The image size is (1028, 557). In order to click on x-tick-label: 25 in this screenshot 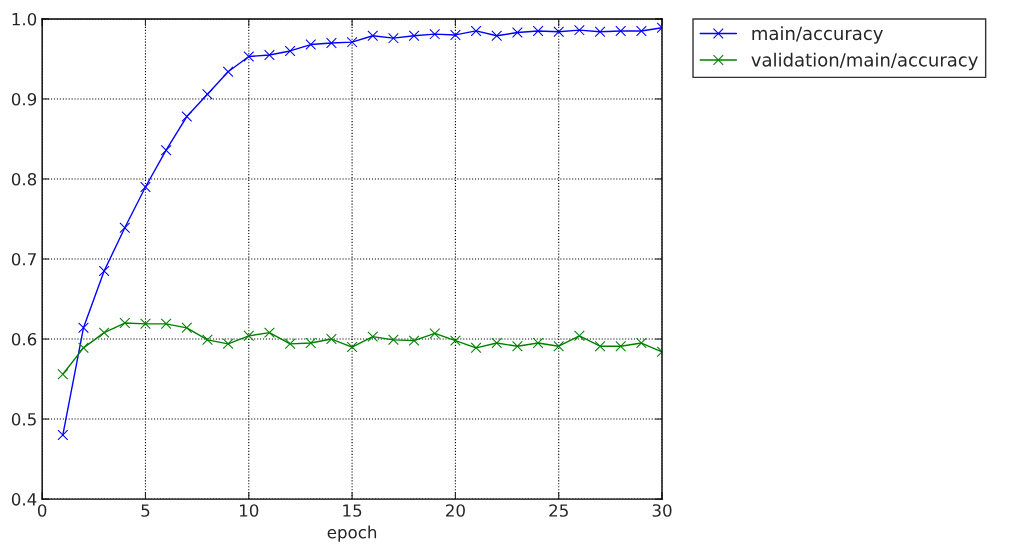, I will do `click(558, 510)`.